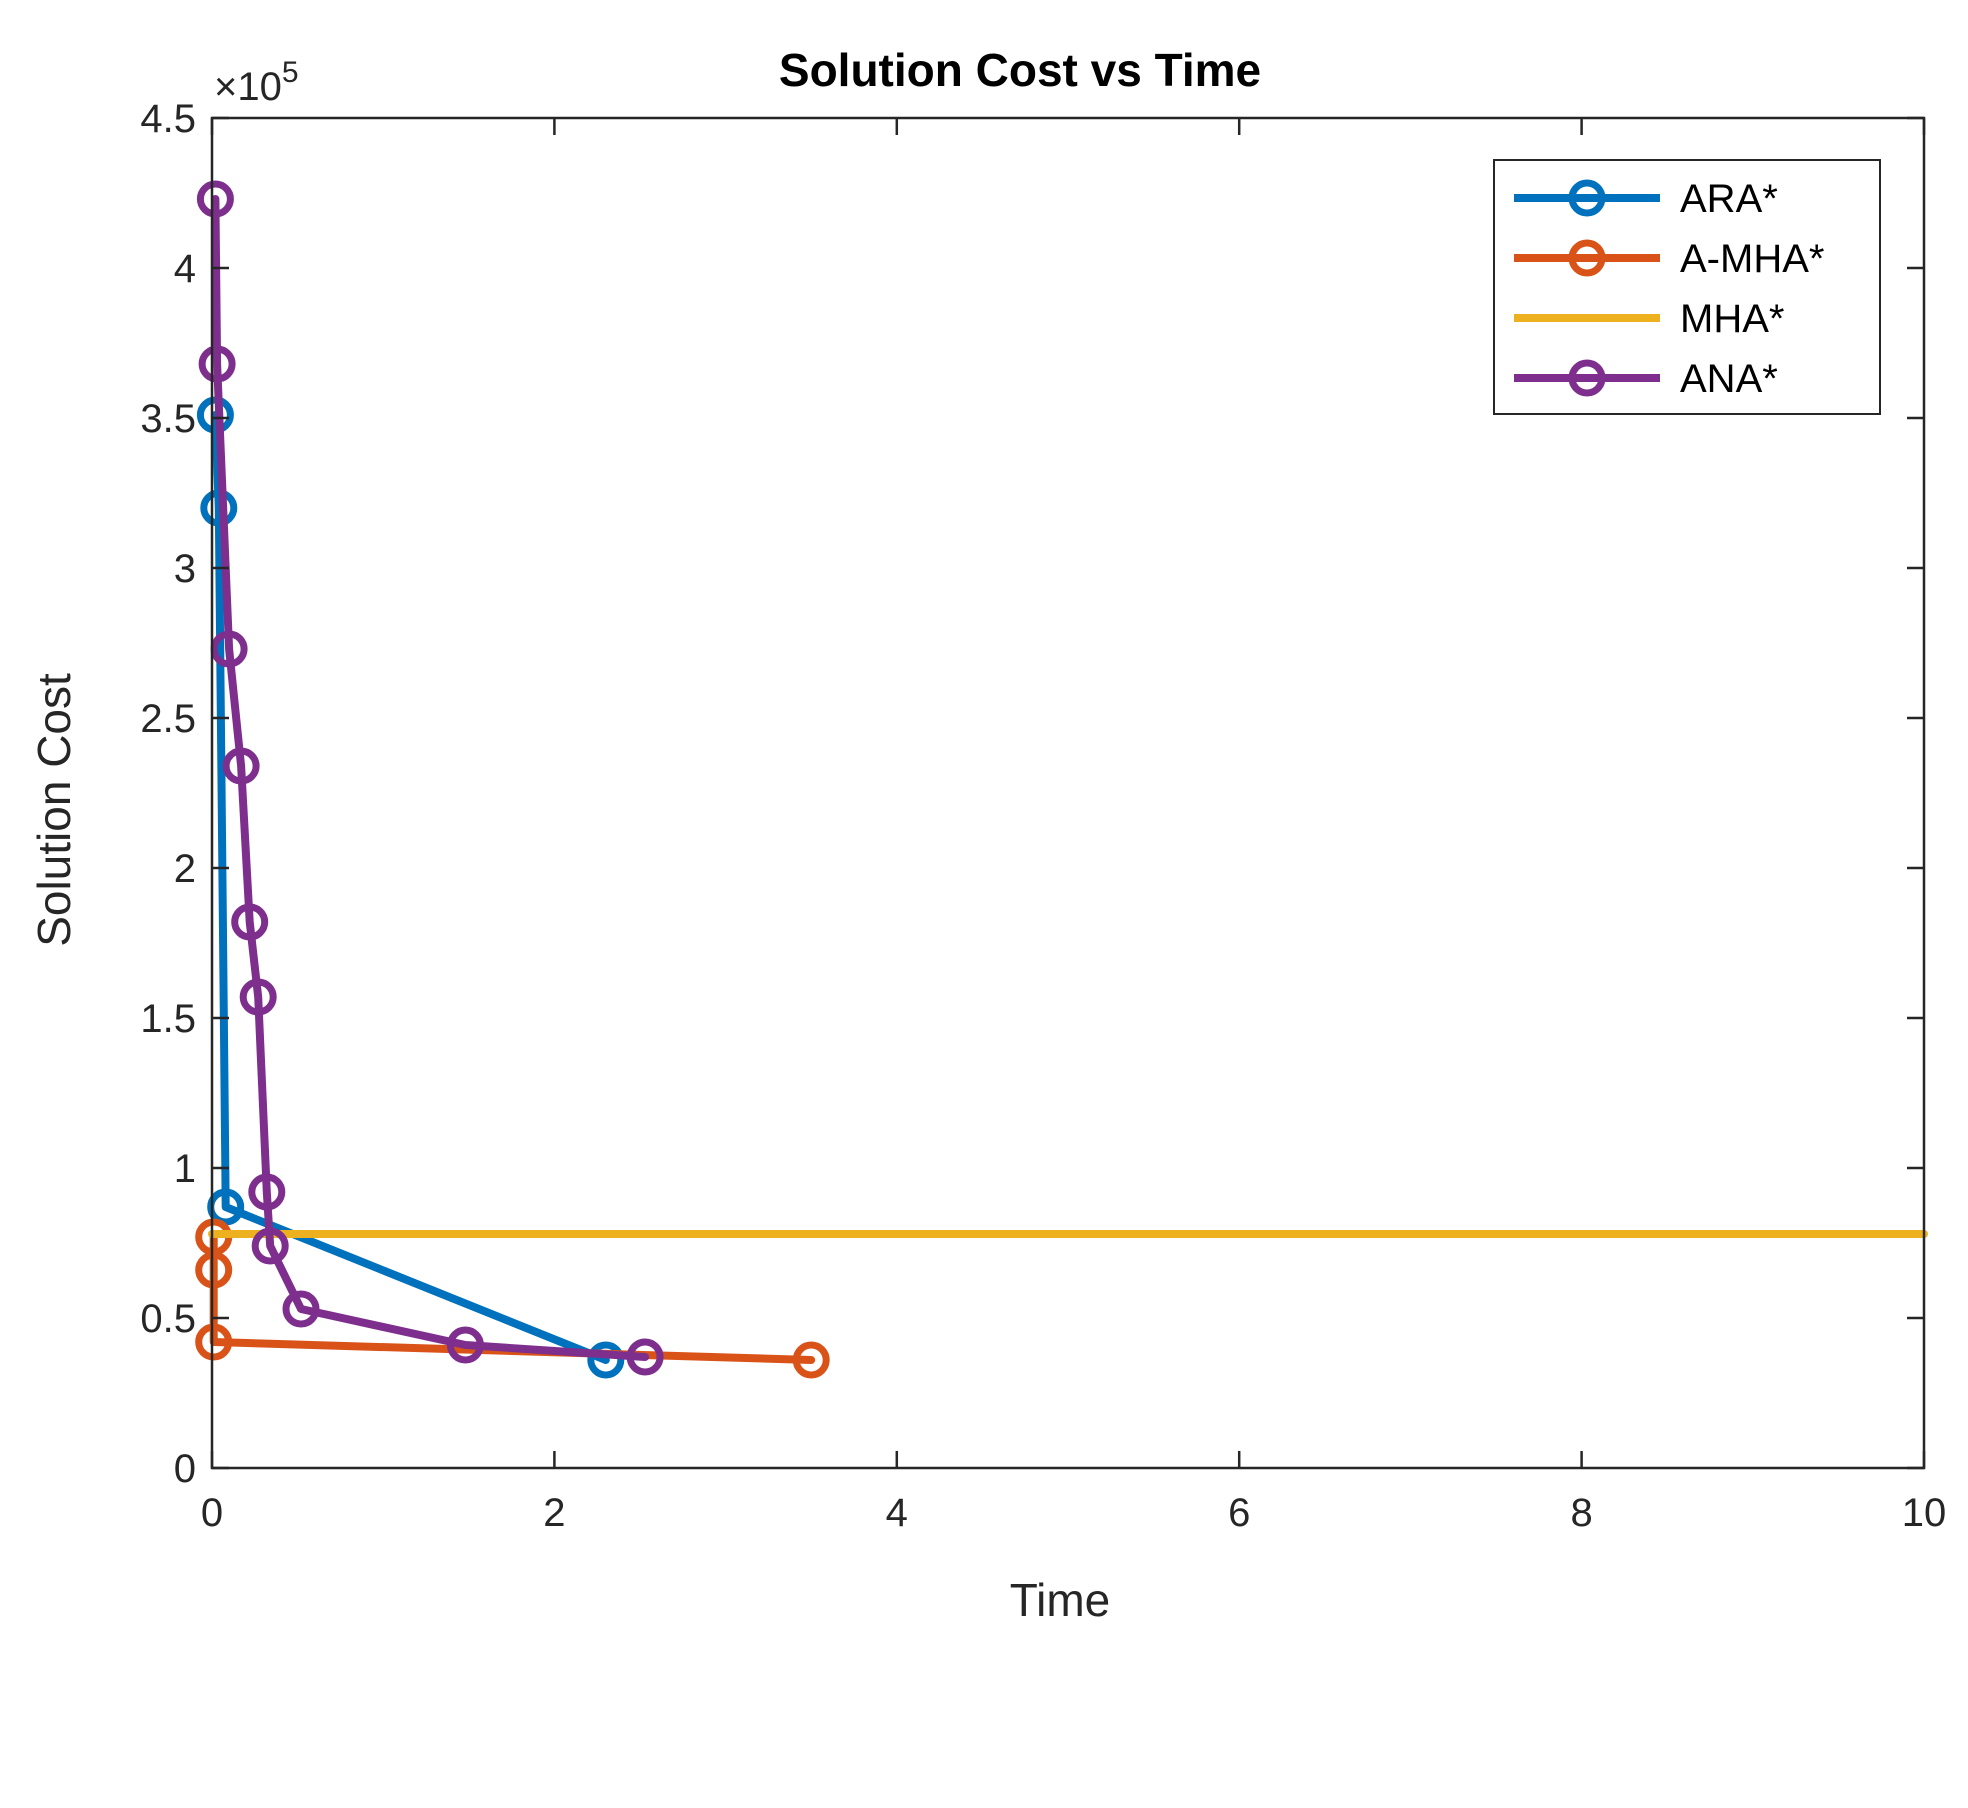 The height and width of the screenshot is (1808, 1968). What do you see at coordinates (1649, 319) in the screenshot?
I see `legend-item-2: MHA*` at bounding box center [1649, 319].